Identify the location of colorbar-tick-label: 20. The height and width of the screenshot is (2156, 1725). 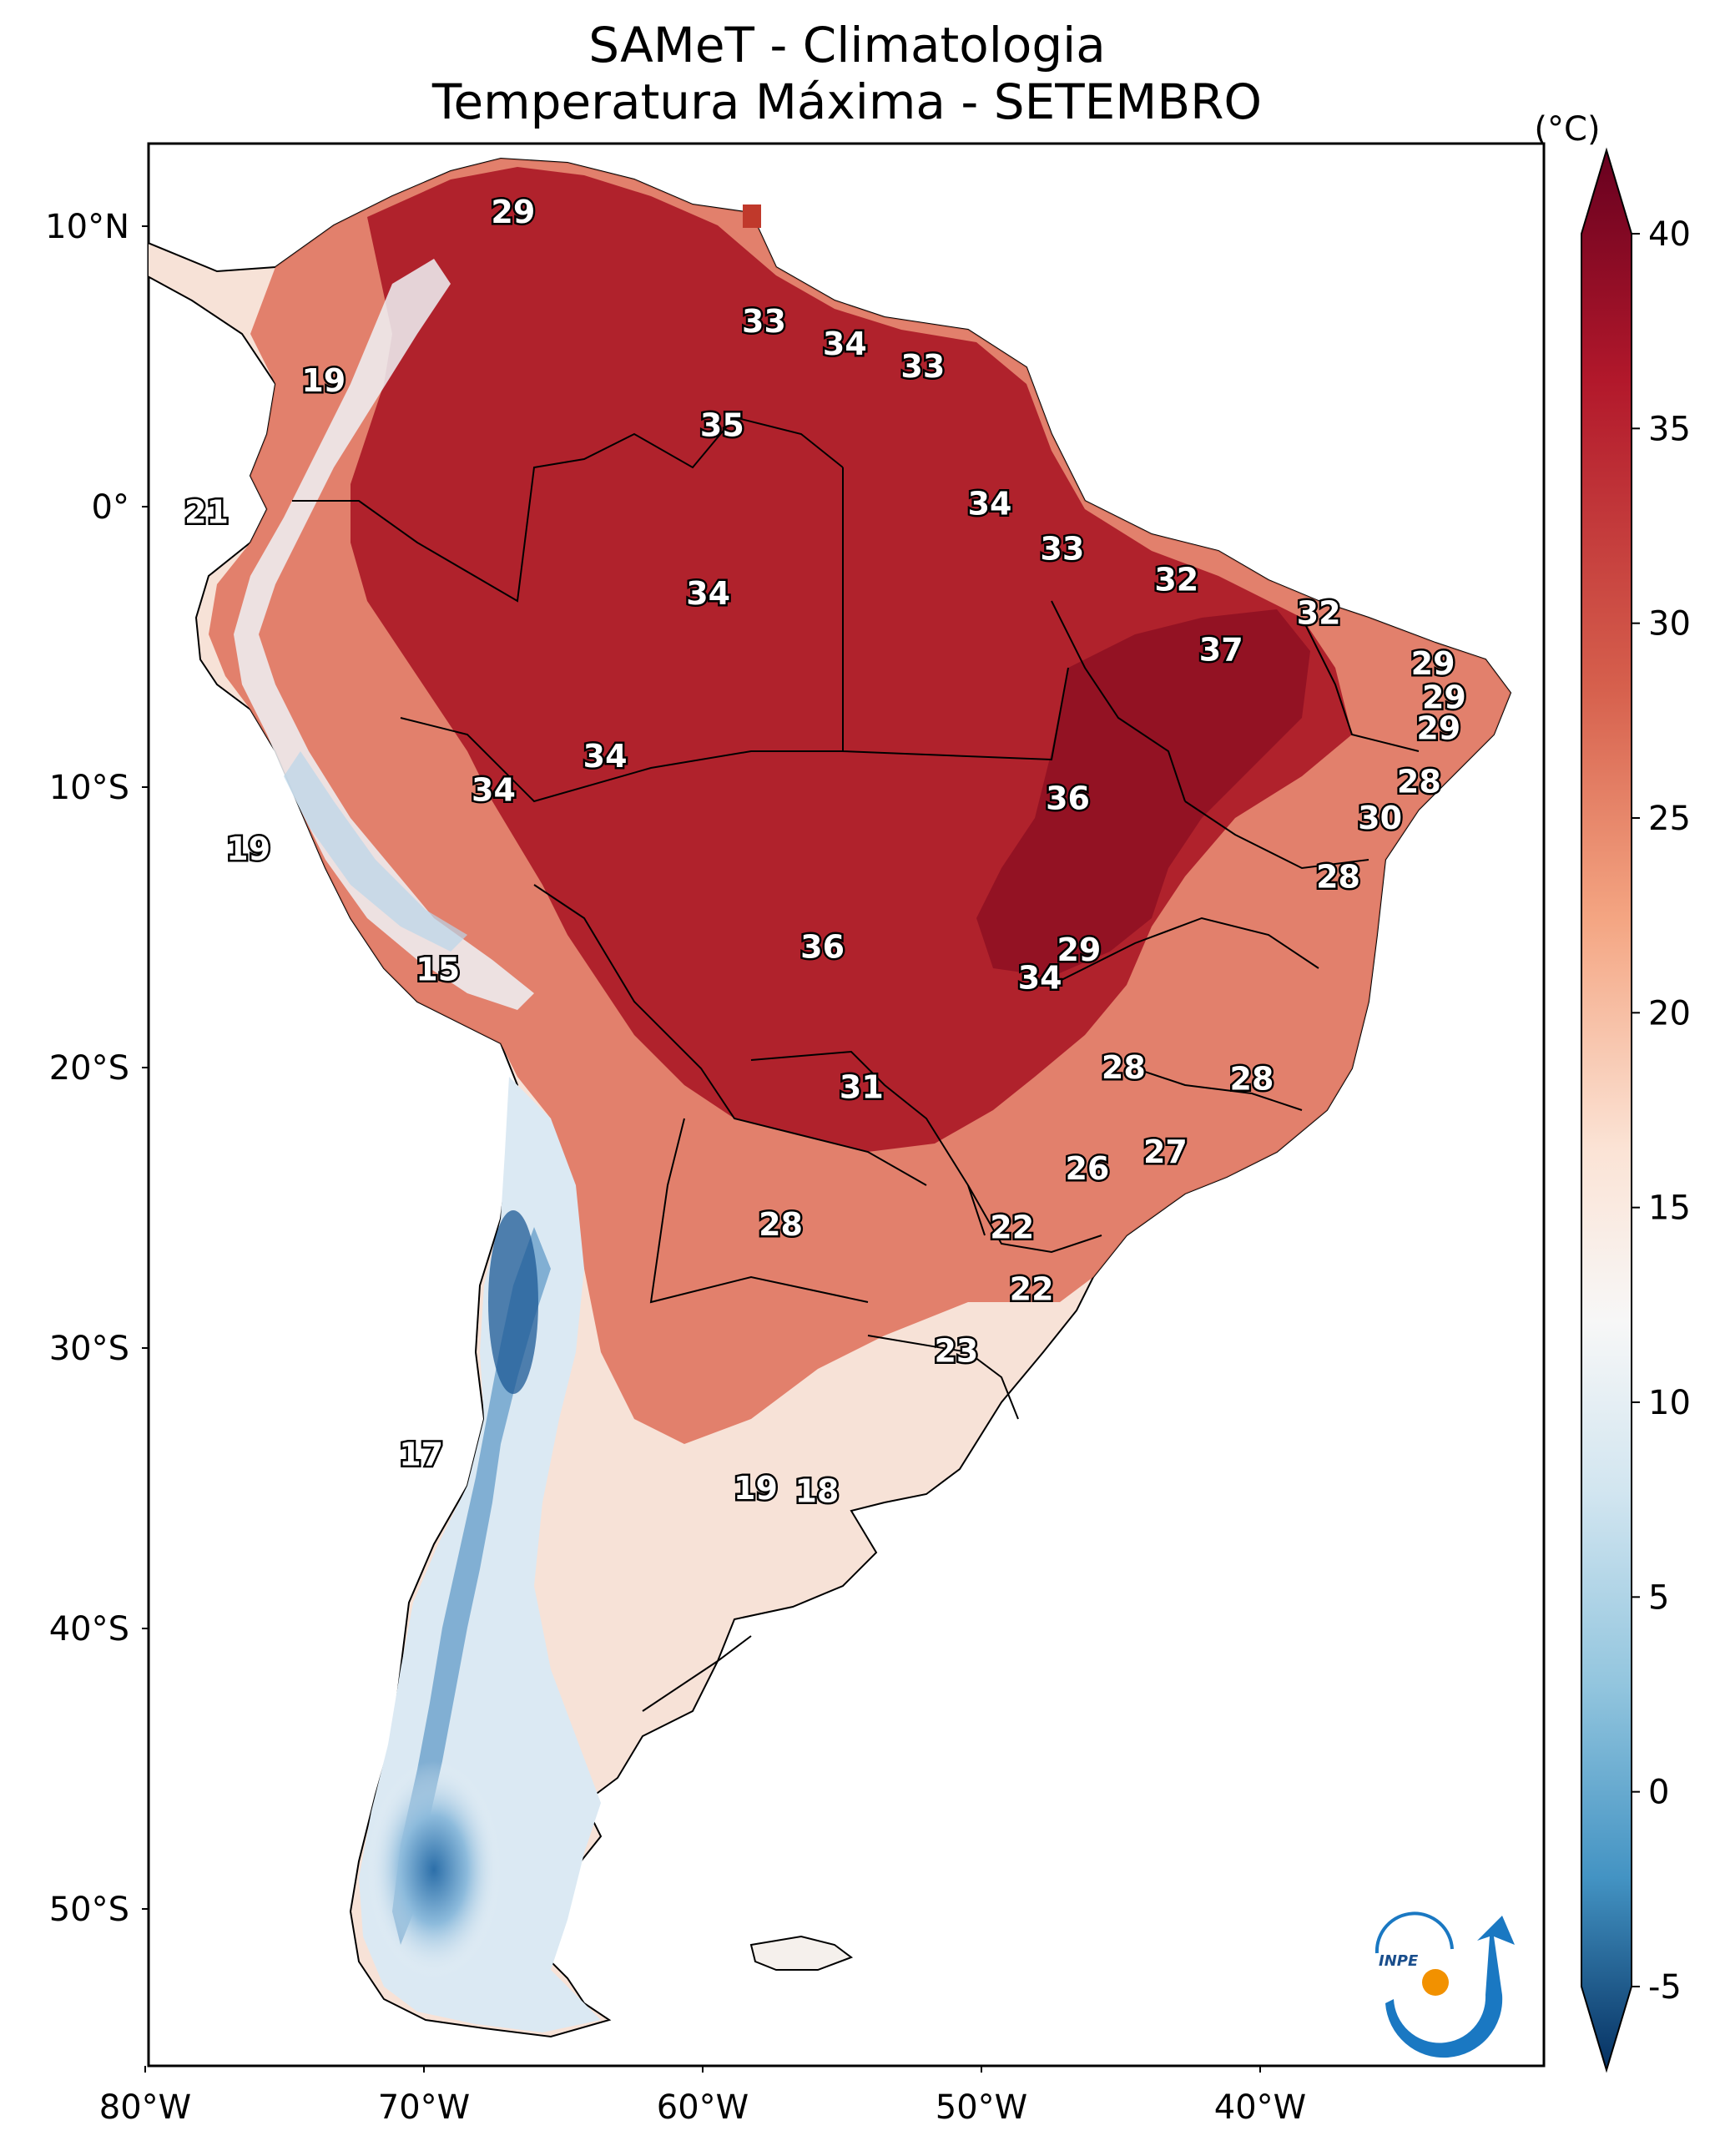
(1670, 1013).